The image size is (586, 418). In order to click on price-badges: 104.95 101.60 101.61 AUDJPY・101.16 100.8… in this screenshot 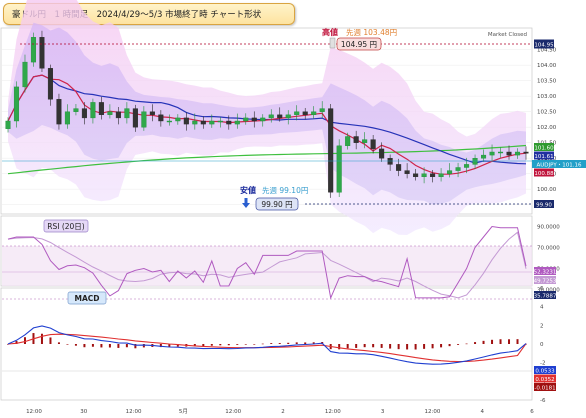, I will do `click(559, 124)`.